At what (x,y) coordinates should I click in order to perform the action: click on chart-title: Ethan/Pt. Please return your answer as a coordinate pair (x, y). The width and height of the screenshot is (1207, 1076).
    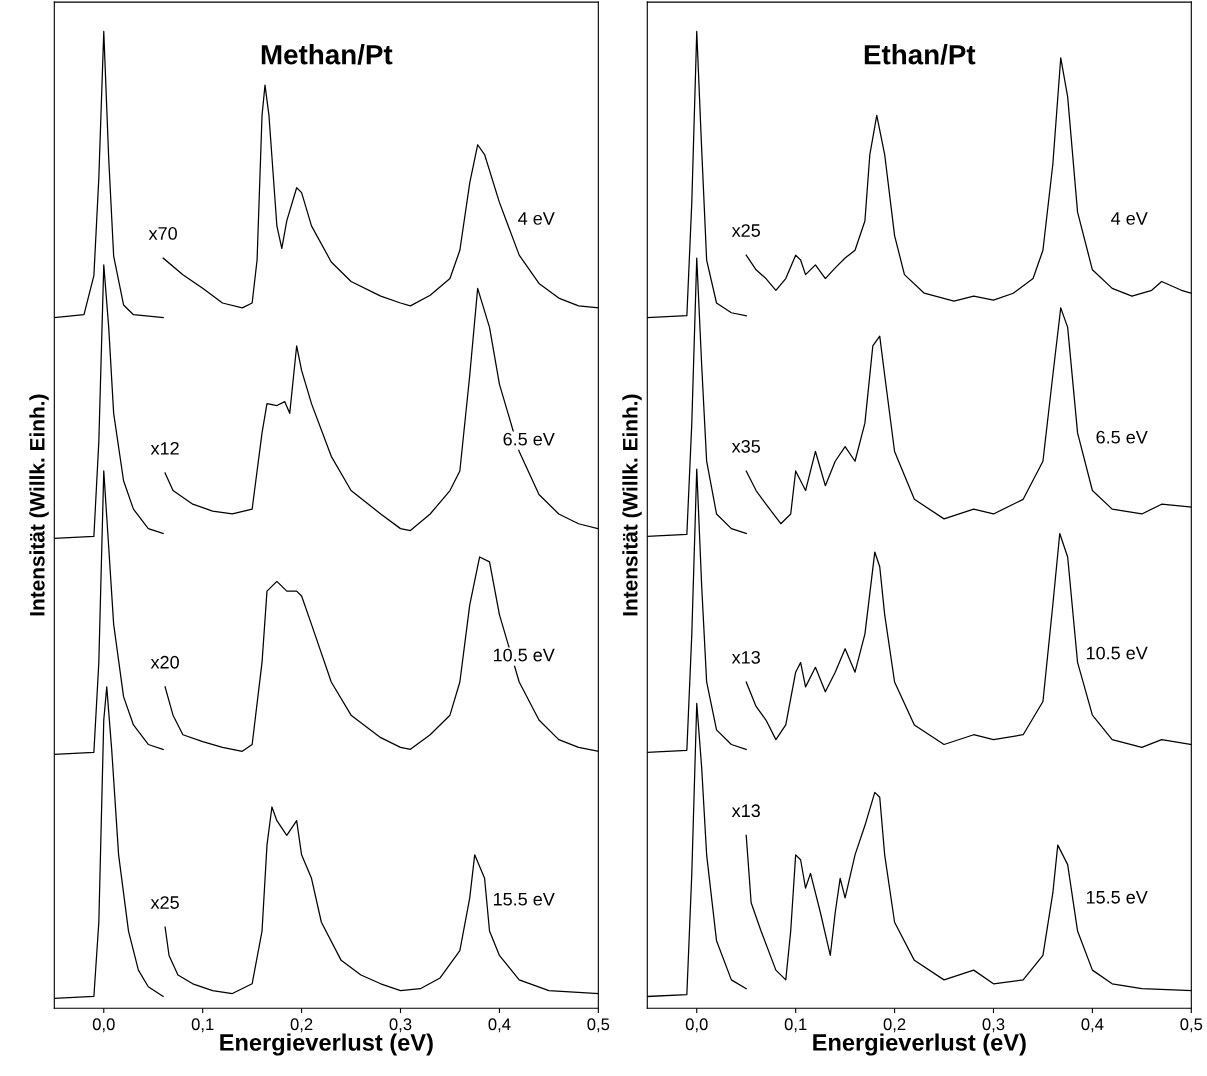
    Looking at the image, I should click on (920, 54).